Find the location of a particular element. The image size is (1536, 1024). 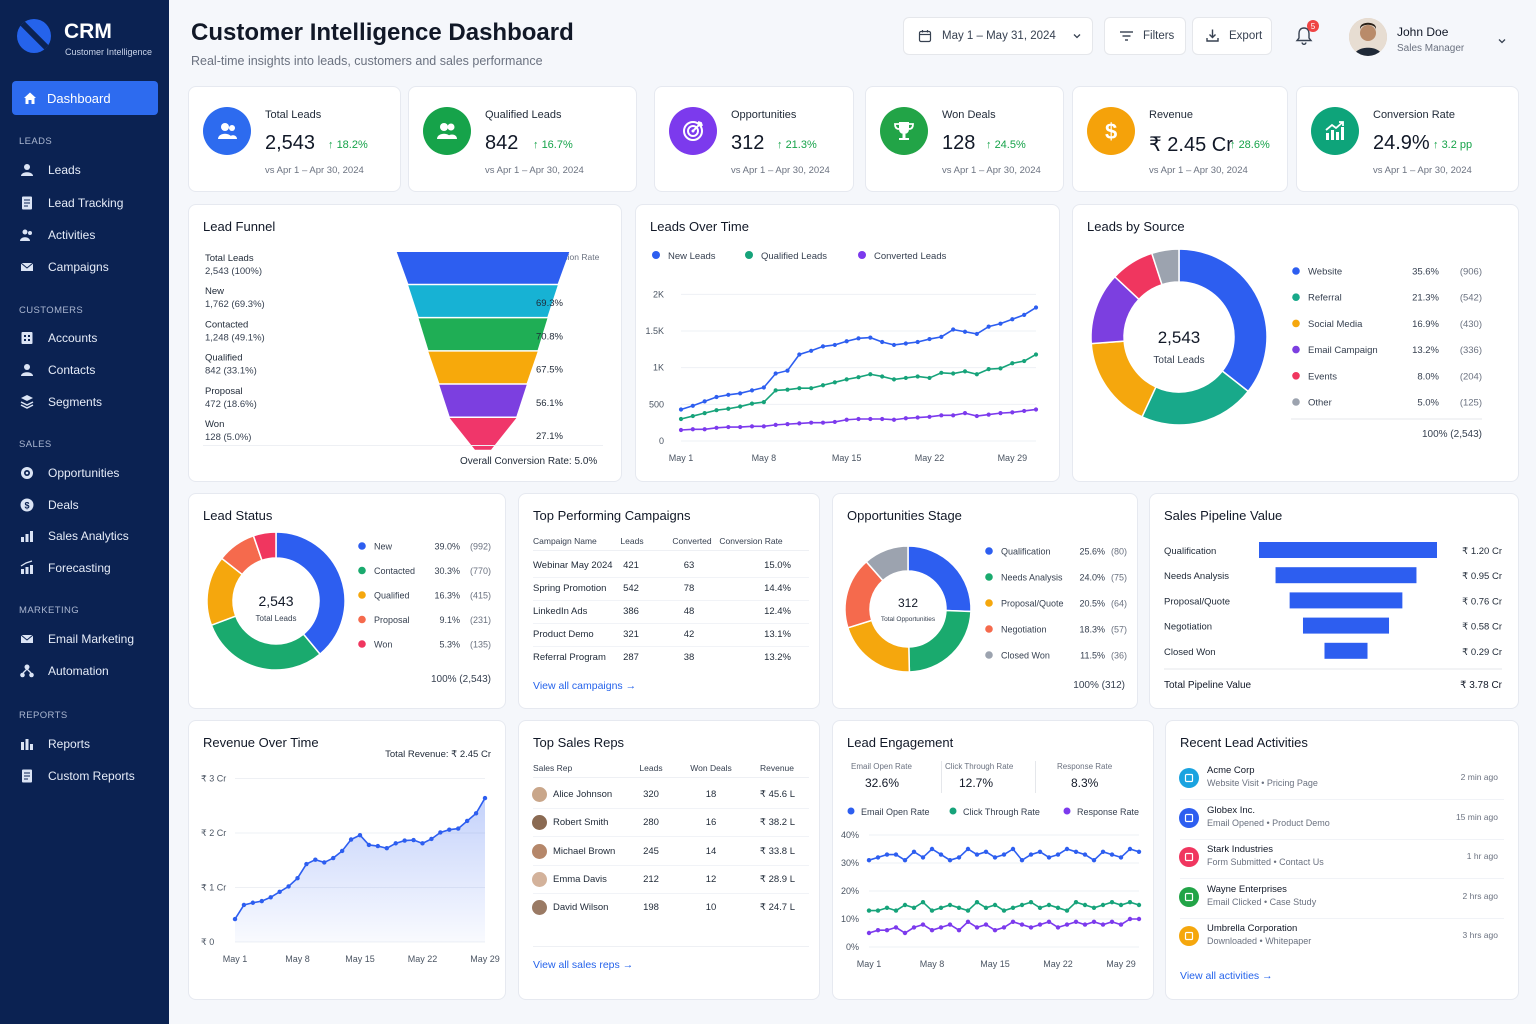

sidebar-item-dashboard: Dashboard is located at coordinates (85, 98).